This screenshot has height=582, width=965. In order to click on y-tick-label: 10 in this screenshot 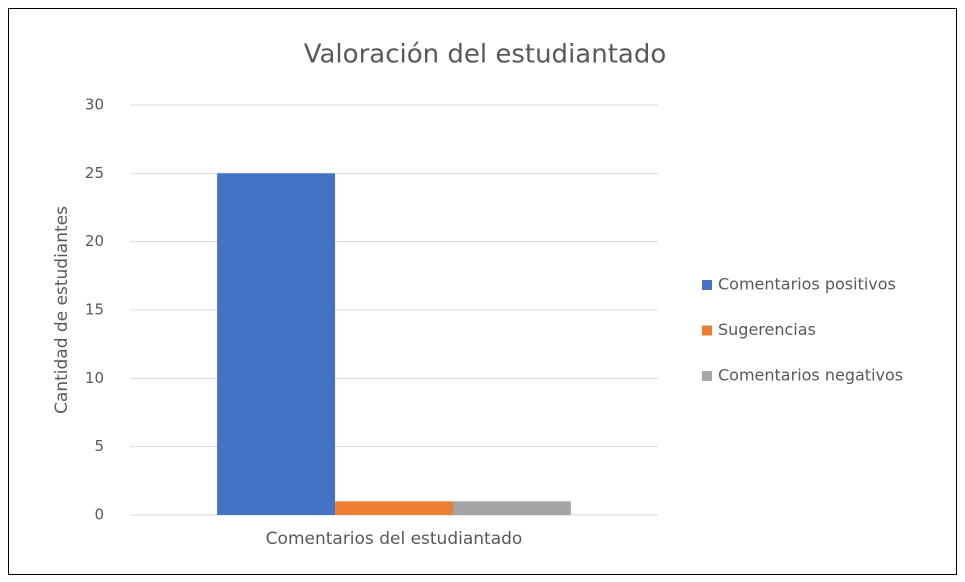, I will do `click(94, 378)`.